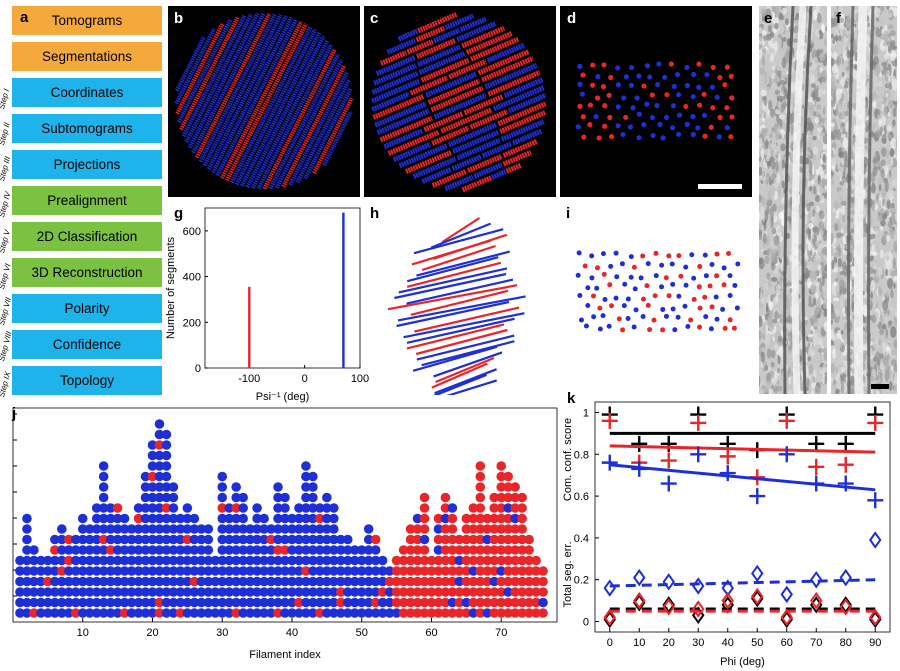 Image resolution: width=900 pixels, height=671 pixels. Describe the element at coordinates (668, 607) in the screenshot. I see `point-err-red` at that location.